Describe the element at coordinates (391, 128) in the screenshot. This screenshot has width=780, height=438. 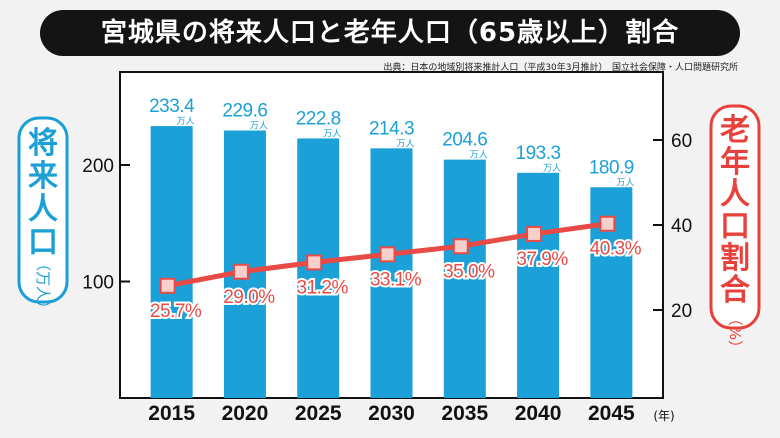
I see `bar-value-label: 214.3` at that location.